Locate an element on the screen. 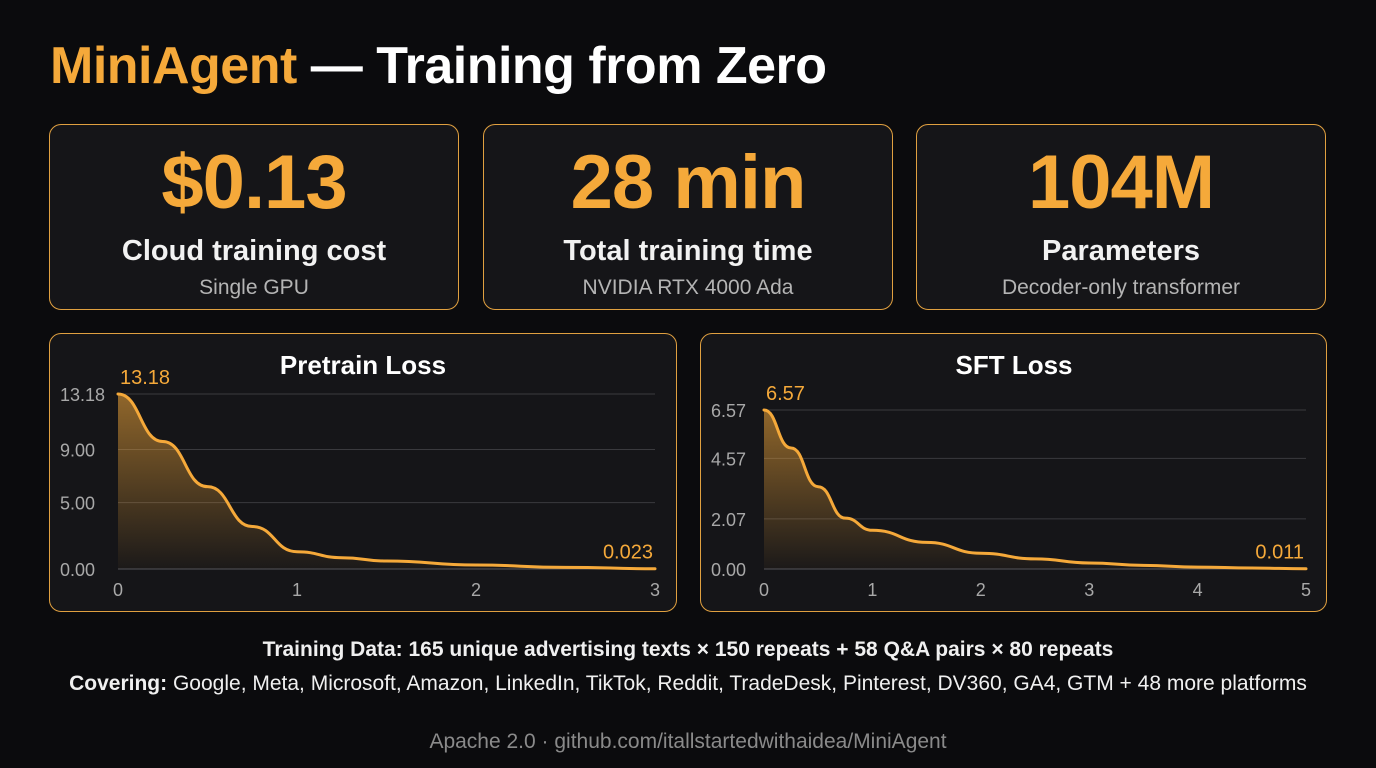 This screenshot has width=1376, height=768. stat-sub: NVIDIA RTX 4000 Ada is located at coordinates (688, 287).